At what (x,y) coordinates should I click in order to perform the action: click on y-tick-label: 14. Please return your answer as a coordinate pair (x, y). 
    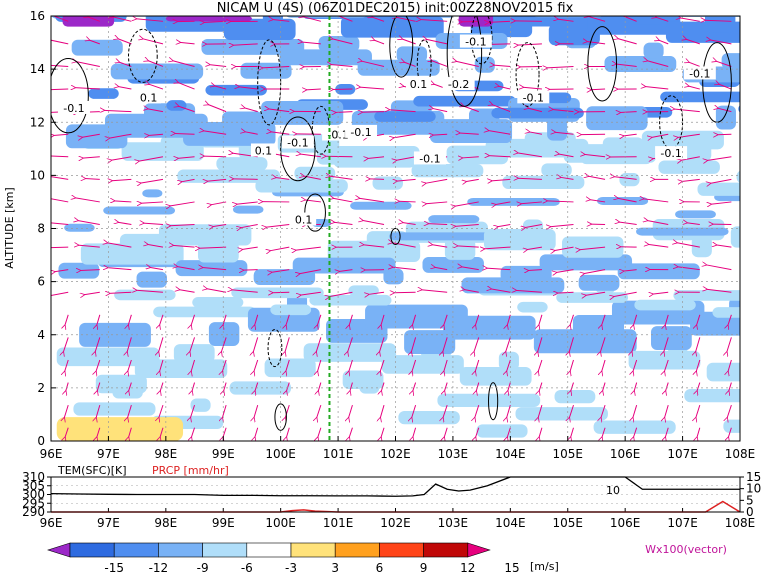
    Looking at the image, I should click on (37, 69).